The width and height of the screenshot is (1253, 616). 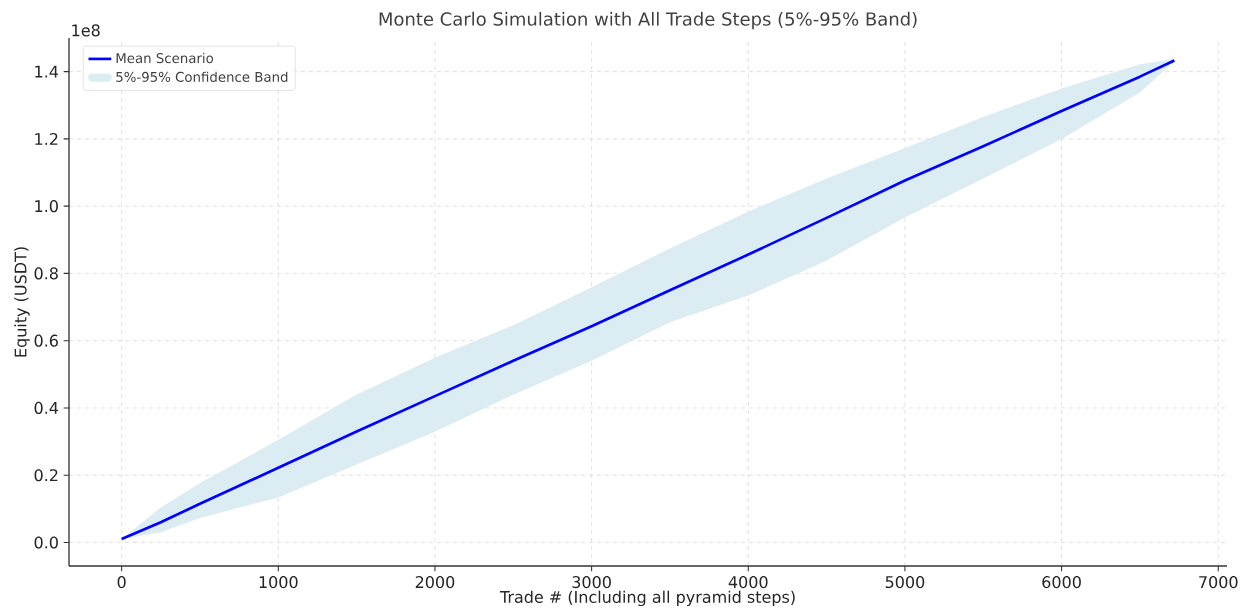 What do you see at coordinates (647, 598) in the screenshot?
I see `x-axis-title: Trade # (Including all pyramid steps)` at bounding box center [647, 598].